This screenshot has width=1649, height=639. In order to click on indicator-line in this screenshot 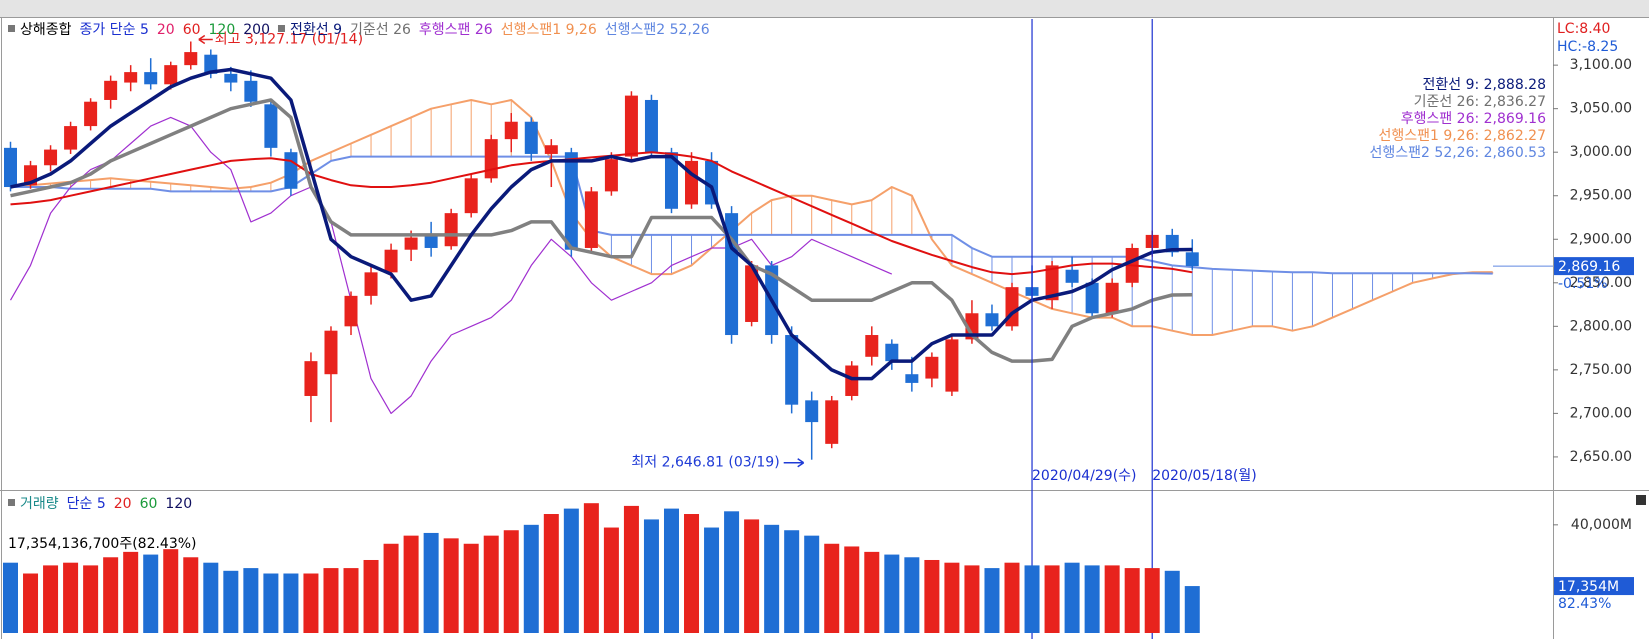, I will do `click(601, 213)`.